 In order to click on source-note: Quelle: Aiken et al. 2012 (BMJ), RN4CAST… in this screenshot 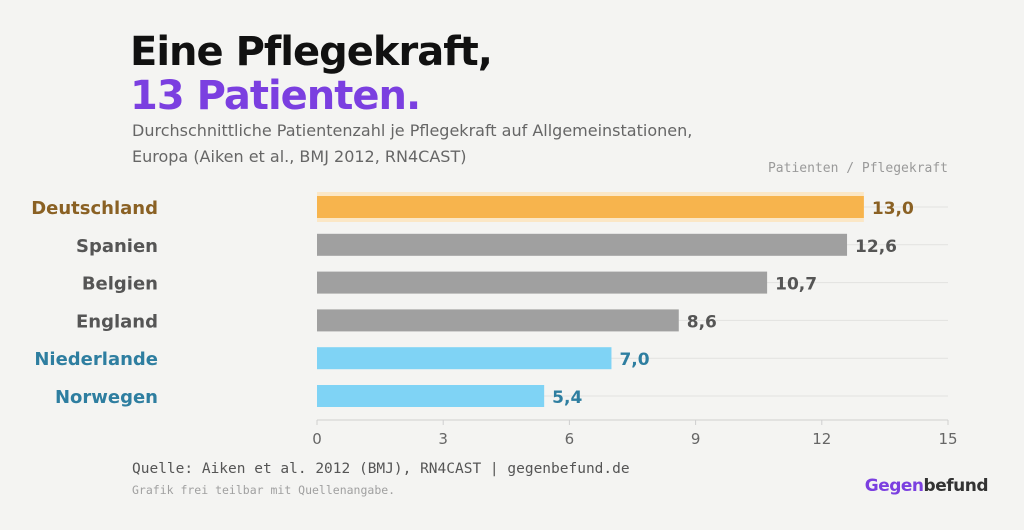, I will do `click(381, 469)`.